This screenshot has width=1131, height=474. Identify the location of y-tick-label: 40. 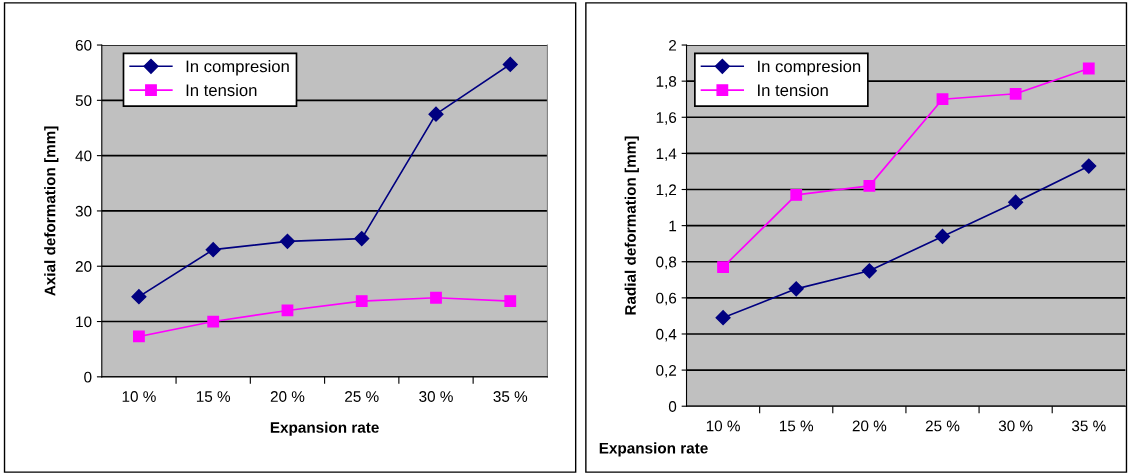
(83, 156).